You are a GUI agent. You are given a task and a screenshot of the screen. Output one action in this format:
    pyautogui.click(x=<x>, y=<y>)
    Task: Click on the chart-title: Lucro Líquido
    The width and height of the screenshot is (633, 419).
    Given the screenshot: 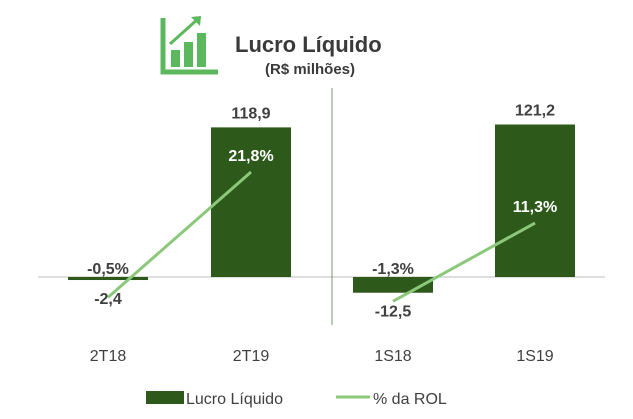 What is the action you would take?
    pyautogui.click(x=308, y=44)
    